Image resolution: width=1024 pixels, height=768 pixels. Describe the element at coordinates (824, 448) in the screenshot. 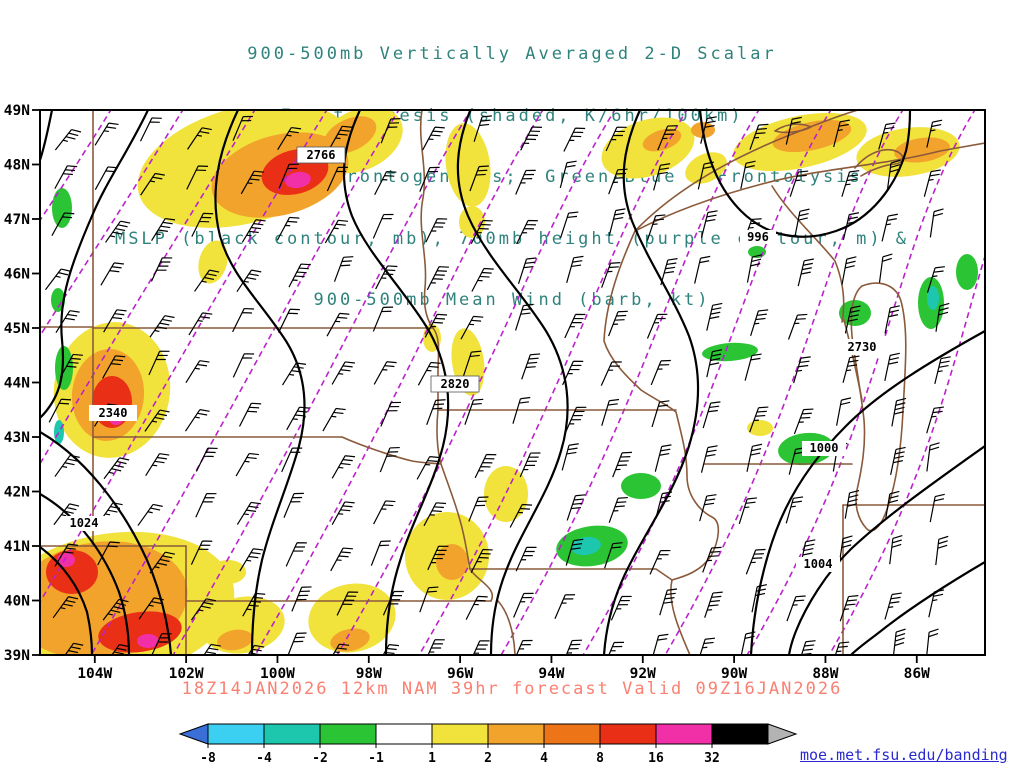

I see `contour-label-mslp-1000: 1000` at that location.